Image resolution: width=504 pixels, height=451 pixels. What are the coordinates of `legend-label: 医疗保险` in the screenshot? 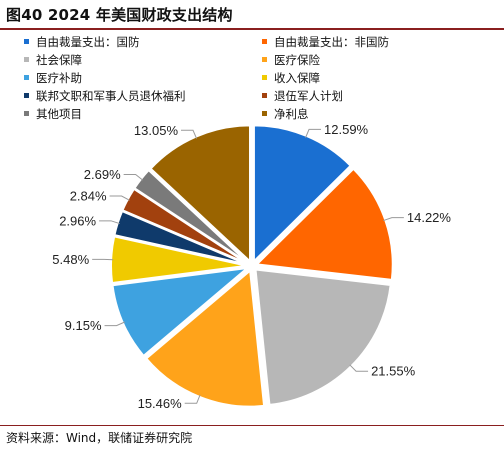 It's located at (297, 59).